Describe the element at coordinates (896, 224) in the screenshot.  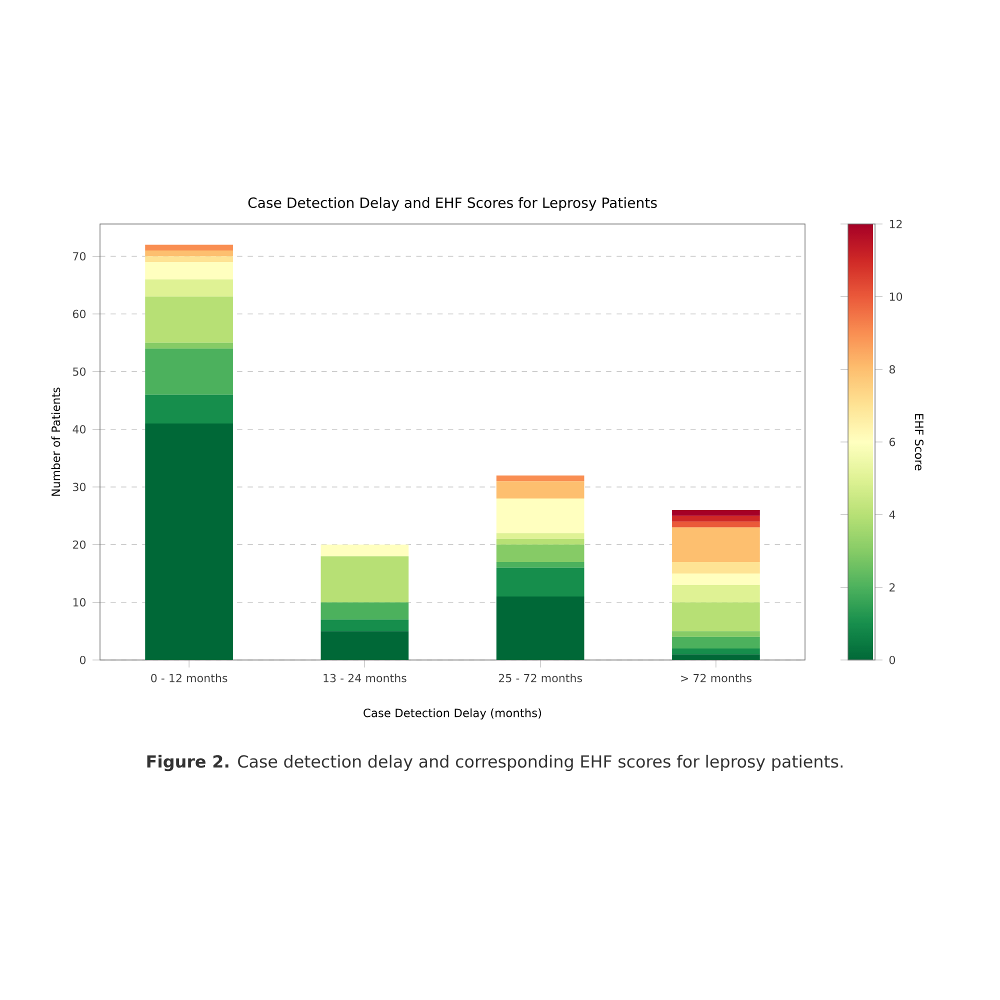
I see `color-bar-label: 12` at that location.